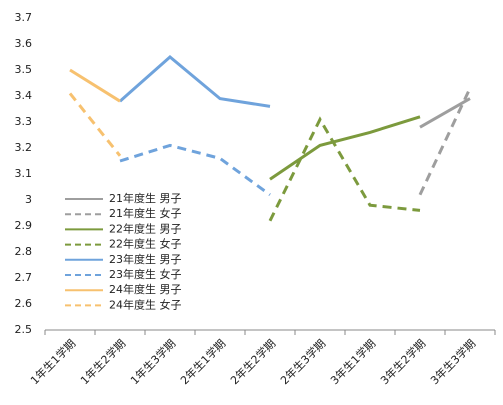 The image size is (503, 405). What do you see at coordinates (24, 329) in the screenshot?
I see `y-tick-label: 2.5` at bounding box center [24, 329].